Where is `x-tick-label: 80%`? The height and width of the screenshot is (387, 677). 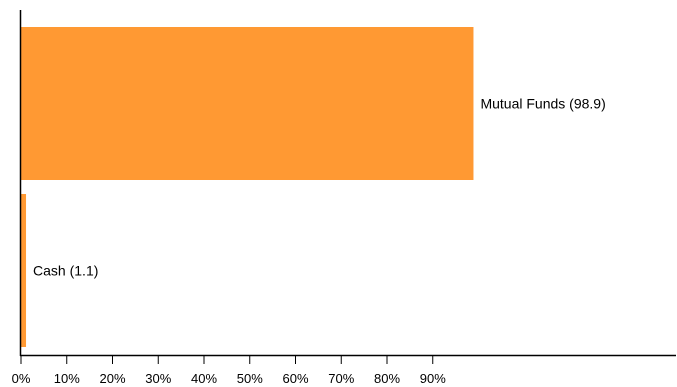
x-tick-label: 80% is located at coordinates (387, 378).